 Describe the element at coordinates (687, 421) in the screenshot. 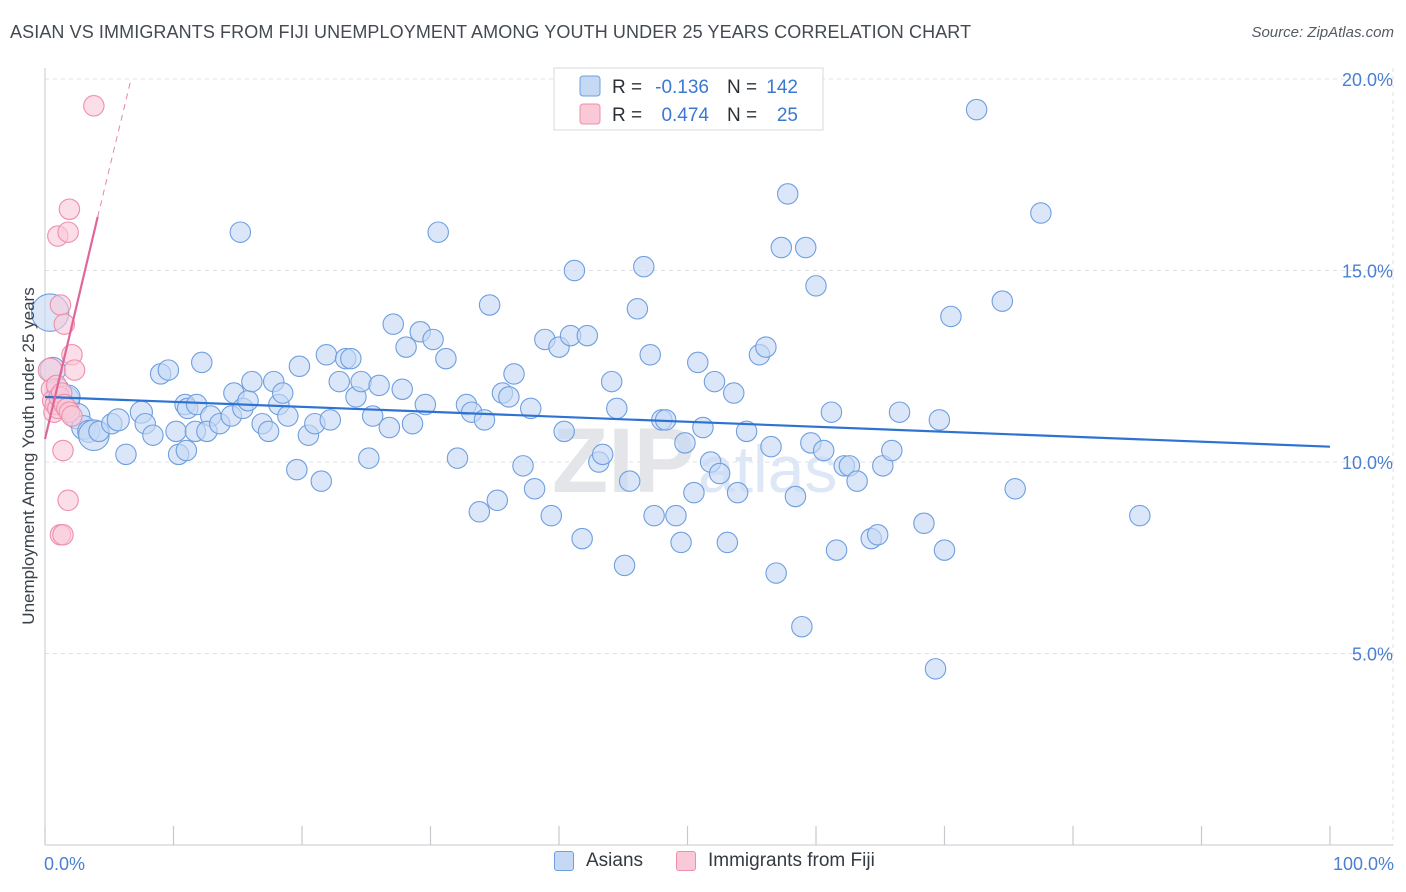

I see `trend-line-asians` at that location.